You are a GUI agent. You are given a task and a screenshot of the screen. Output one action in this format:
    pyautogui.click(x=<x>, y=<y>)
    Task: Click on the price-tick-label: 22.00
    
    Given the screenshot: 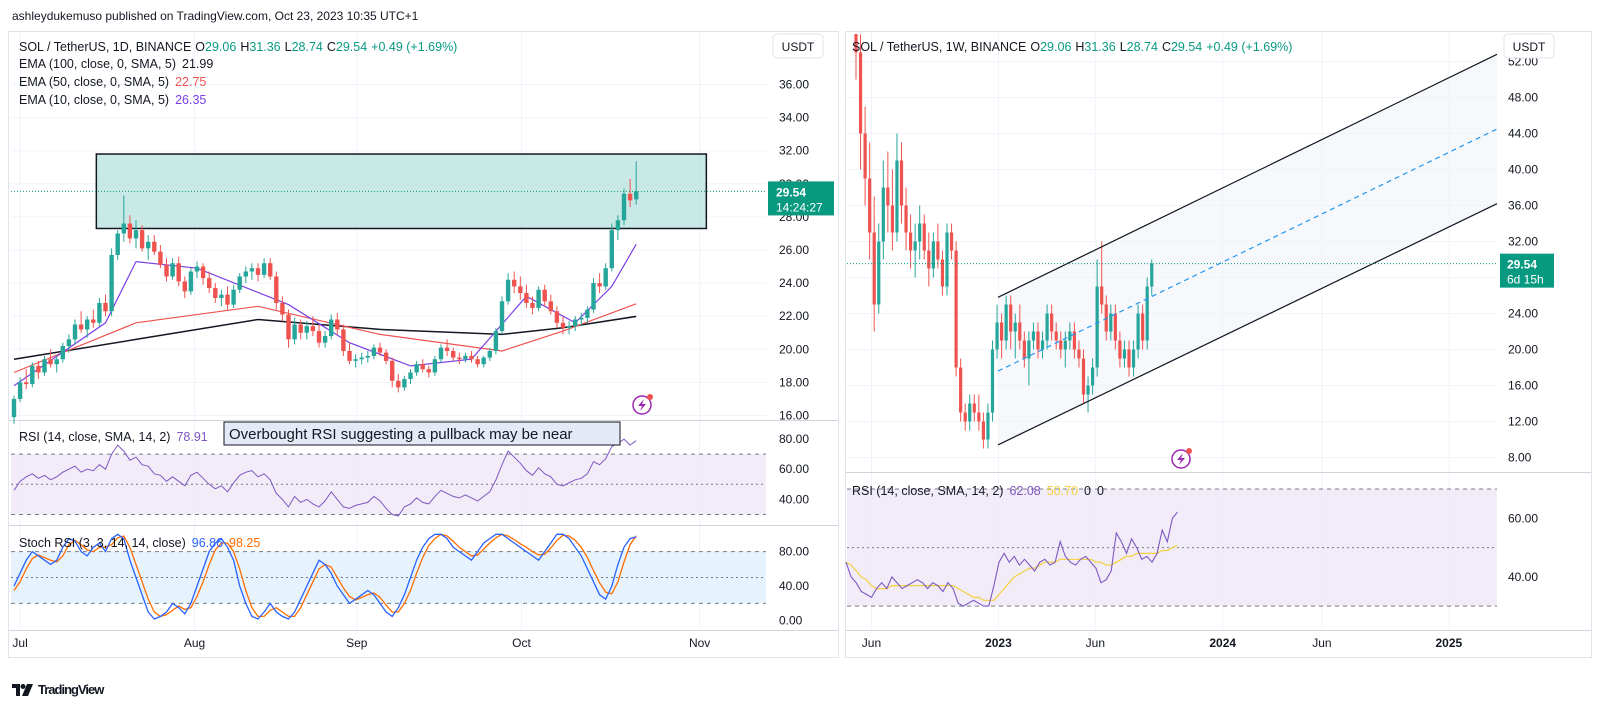 What is the action you would take?
    pyautogui.click(x=794, y=316)
    